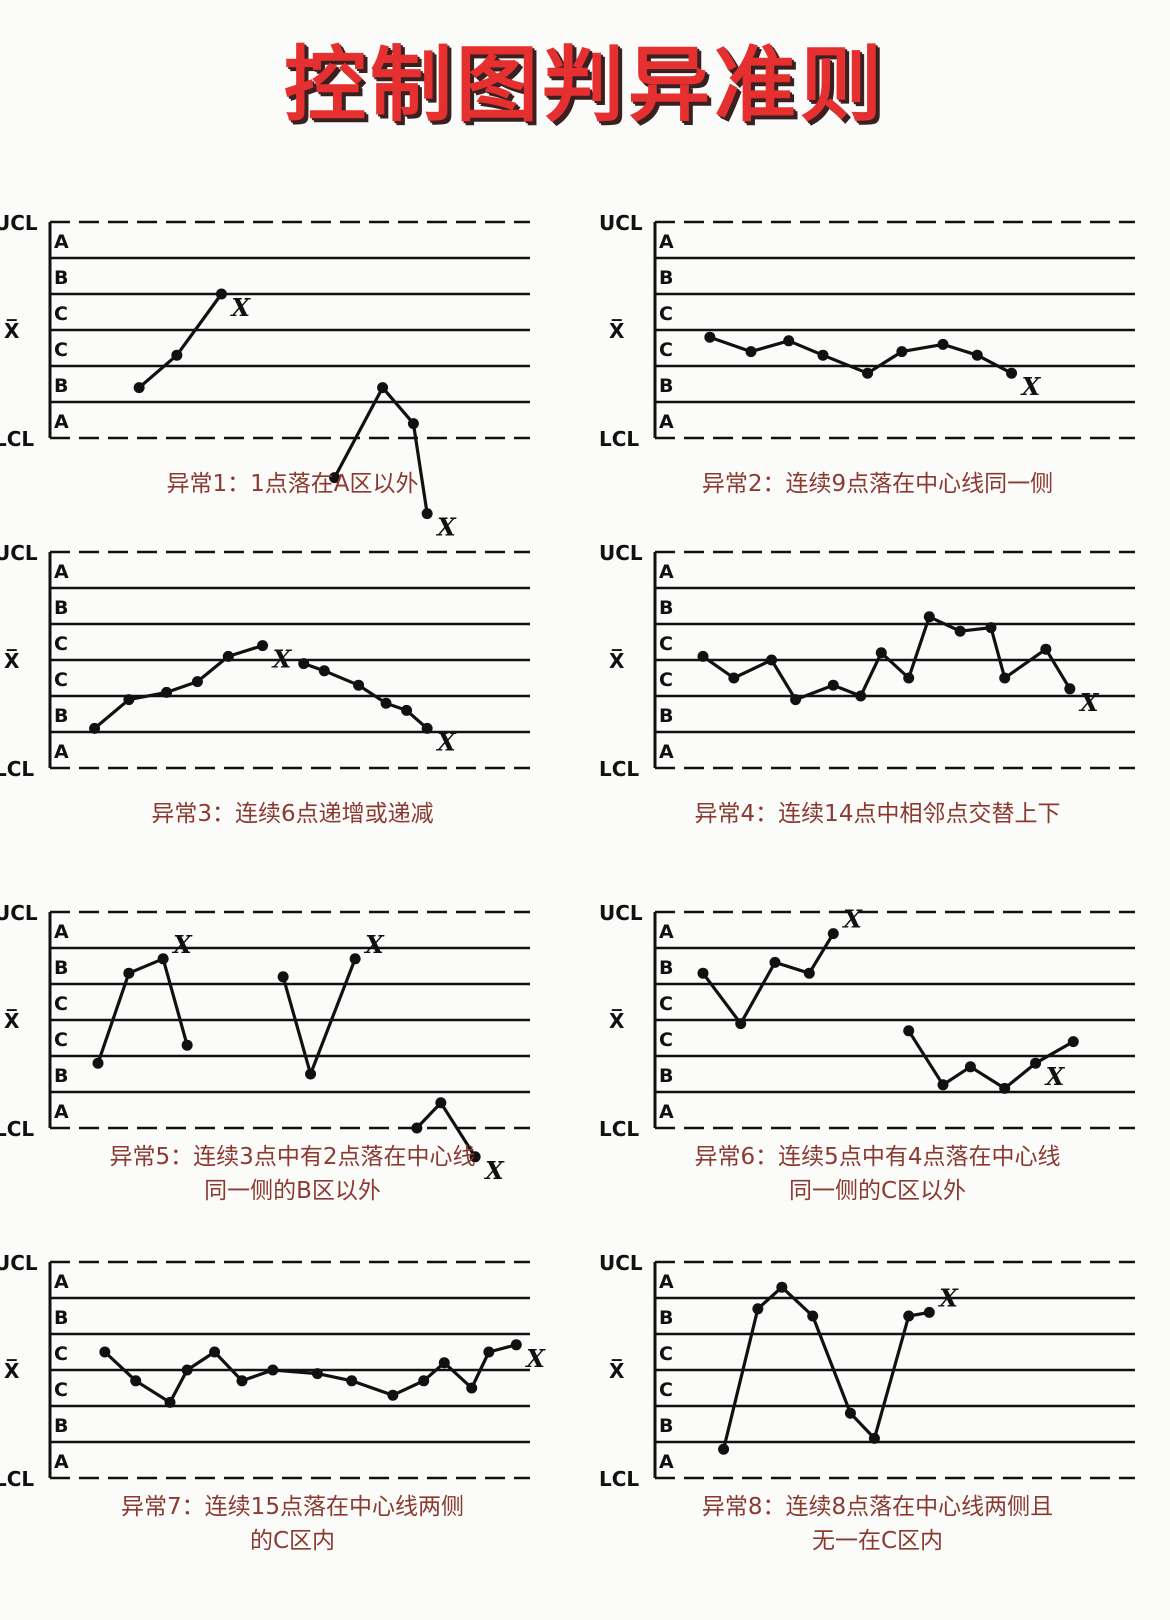 The width and height of the screenshot is (1170, 1620). I want to click on chart-caption: 异常2：连续9点落在中心线同一侧, so click(877, 484).